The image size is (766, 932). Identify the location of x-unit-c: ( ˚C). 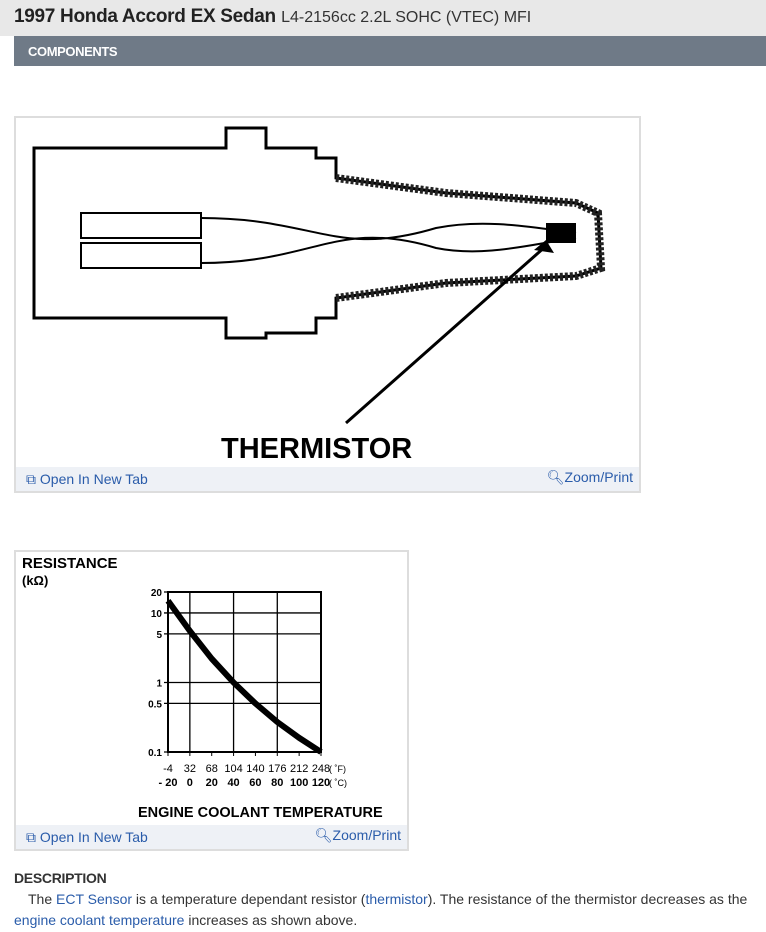
(338, 783).